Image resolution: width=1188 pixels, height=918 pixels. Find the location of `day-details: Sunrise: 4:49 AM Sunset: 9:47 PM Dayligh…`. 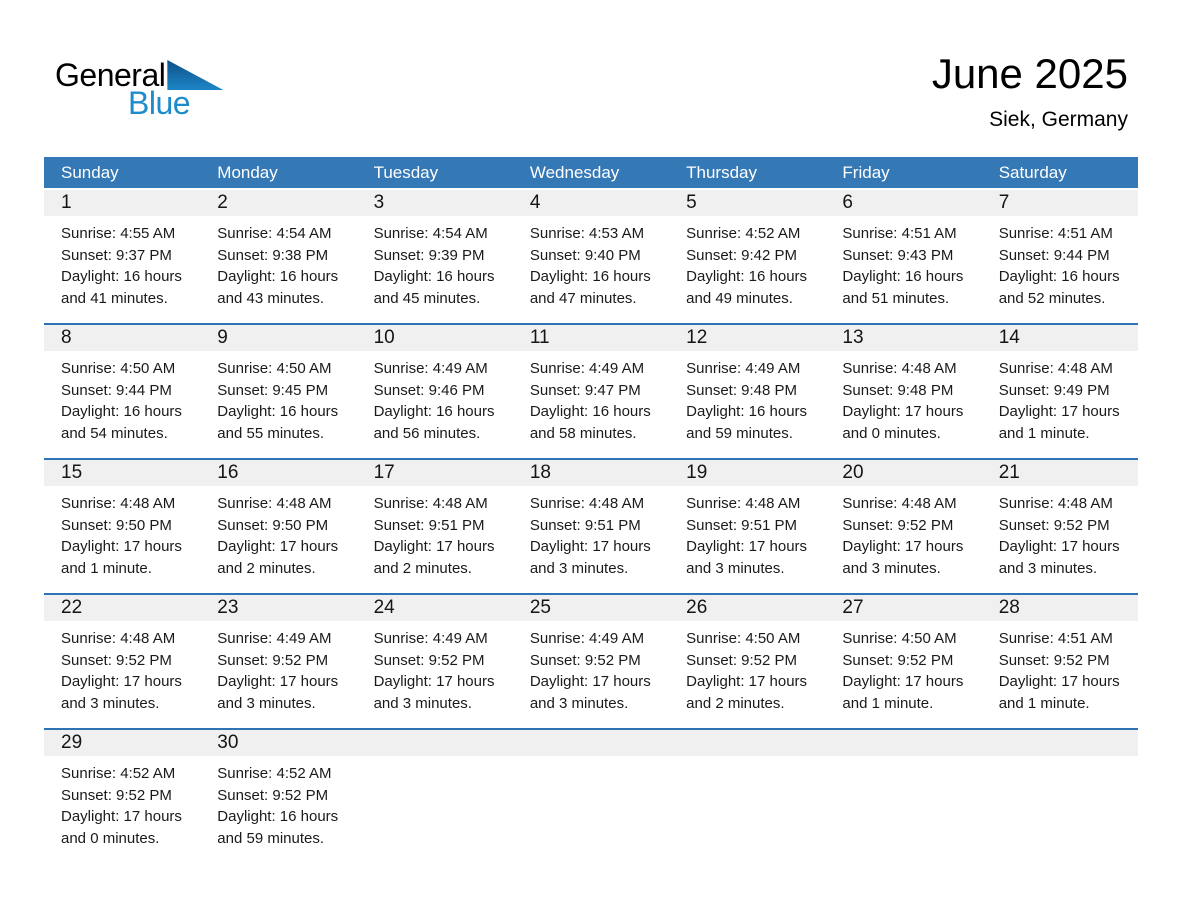

day-details: Sunrise: 4:49 AM Sunset: 9:47 PM Dayligh… is located at coordinates (595, 401).